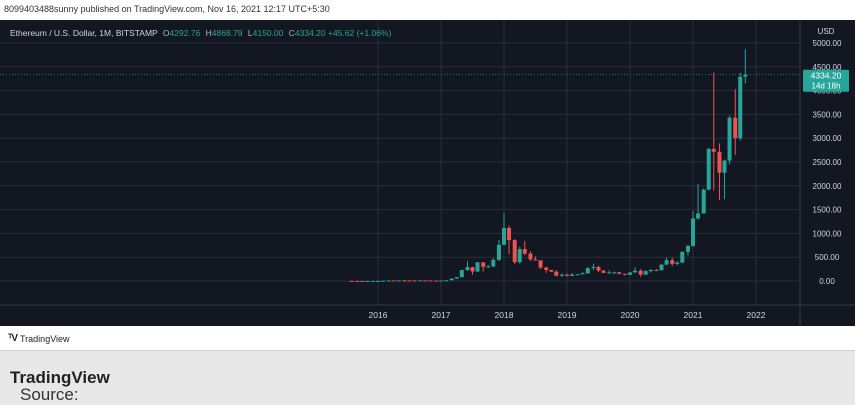  I want to click on open-label: O, so click(166, 33).